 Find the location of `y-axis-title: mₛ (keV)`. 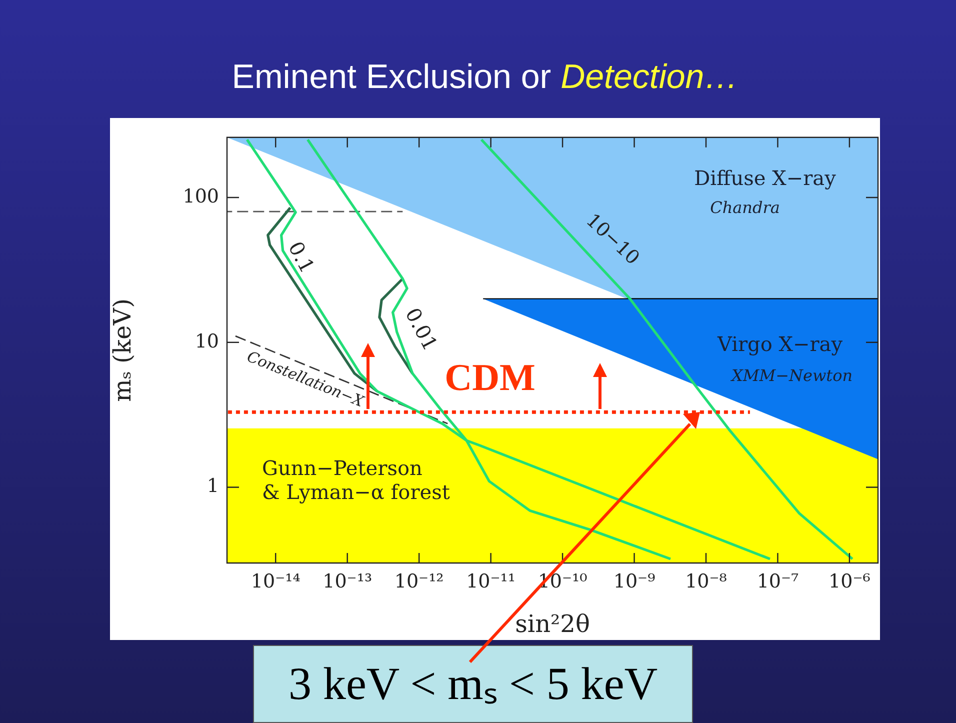

y-axis-title: mₛ (keV) is located at coordinates (122, 350).